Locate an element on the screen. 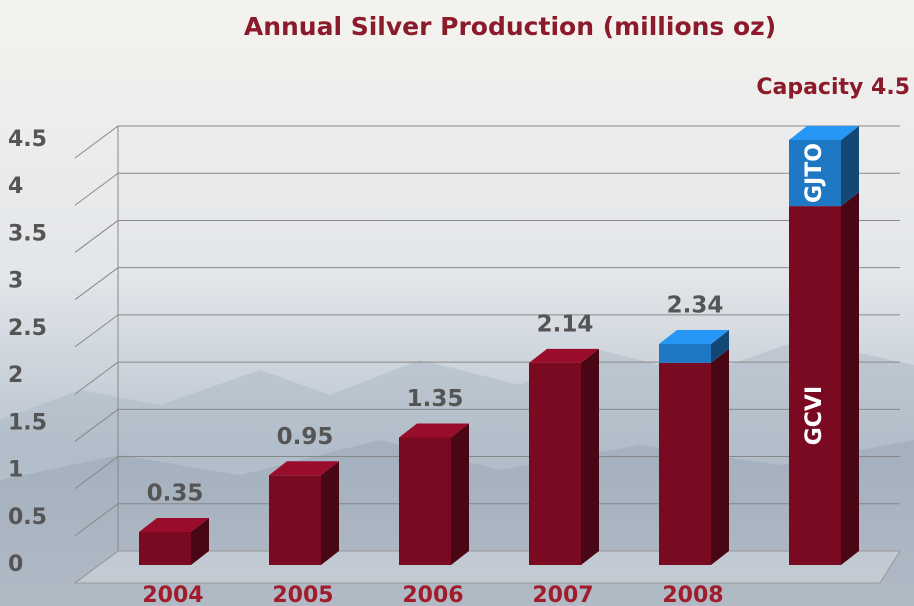  x-tick-label: 2005 is located at coordinates (302, 594).